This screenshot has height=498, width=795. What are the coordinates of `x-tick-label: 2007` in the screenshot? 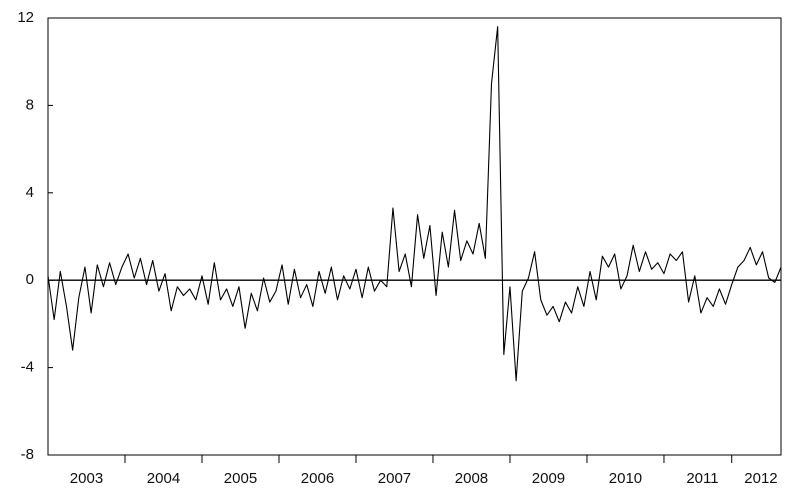 It's located at (394, 478).